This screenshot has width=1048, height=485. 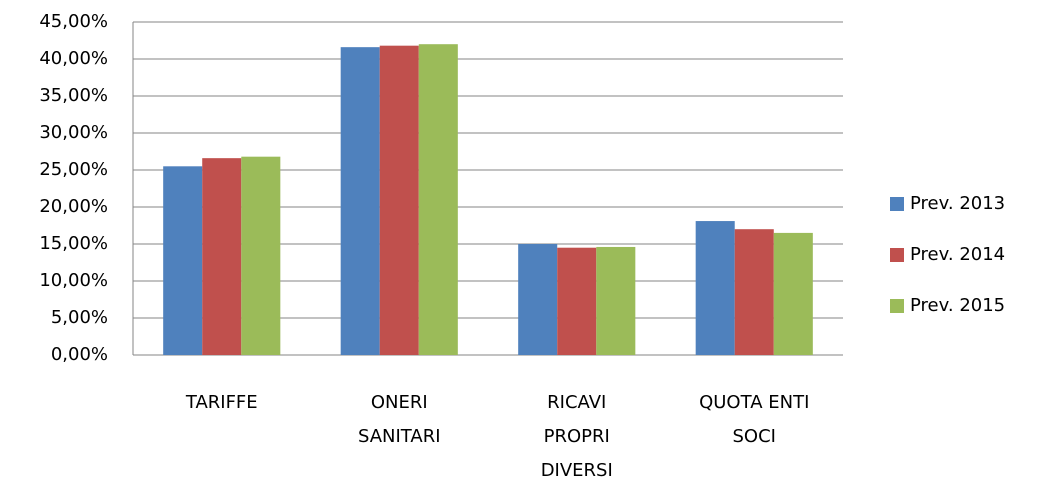 I want to click on x-tick-label: QUOTA ENTI, so click(x=754, y=402).